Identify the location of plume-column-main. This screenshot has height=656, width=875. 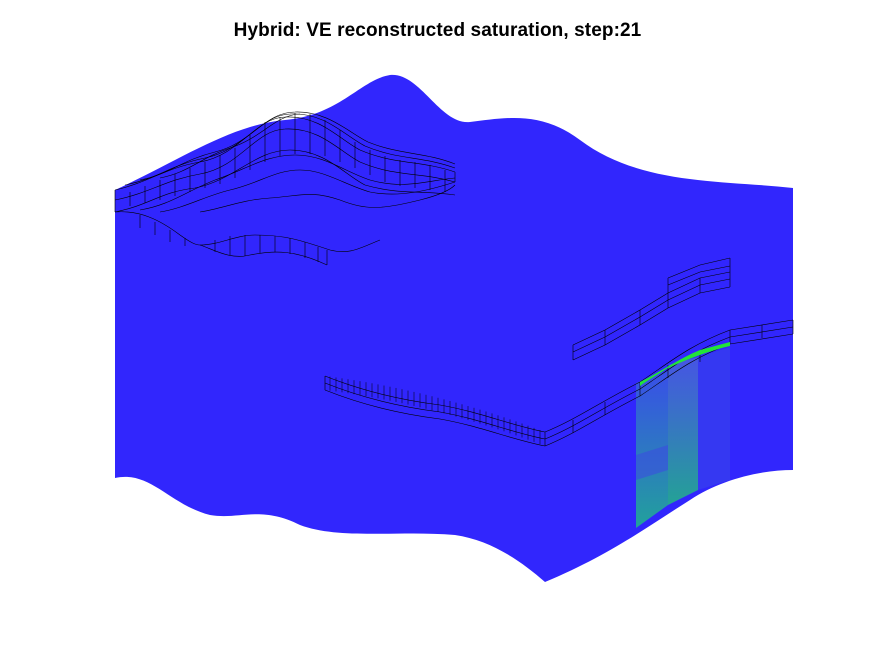
(683, 431).